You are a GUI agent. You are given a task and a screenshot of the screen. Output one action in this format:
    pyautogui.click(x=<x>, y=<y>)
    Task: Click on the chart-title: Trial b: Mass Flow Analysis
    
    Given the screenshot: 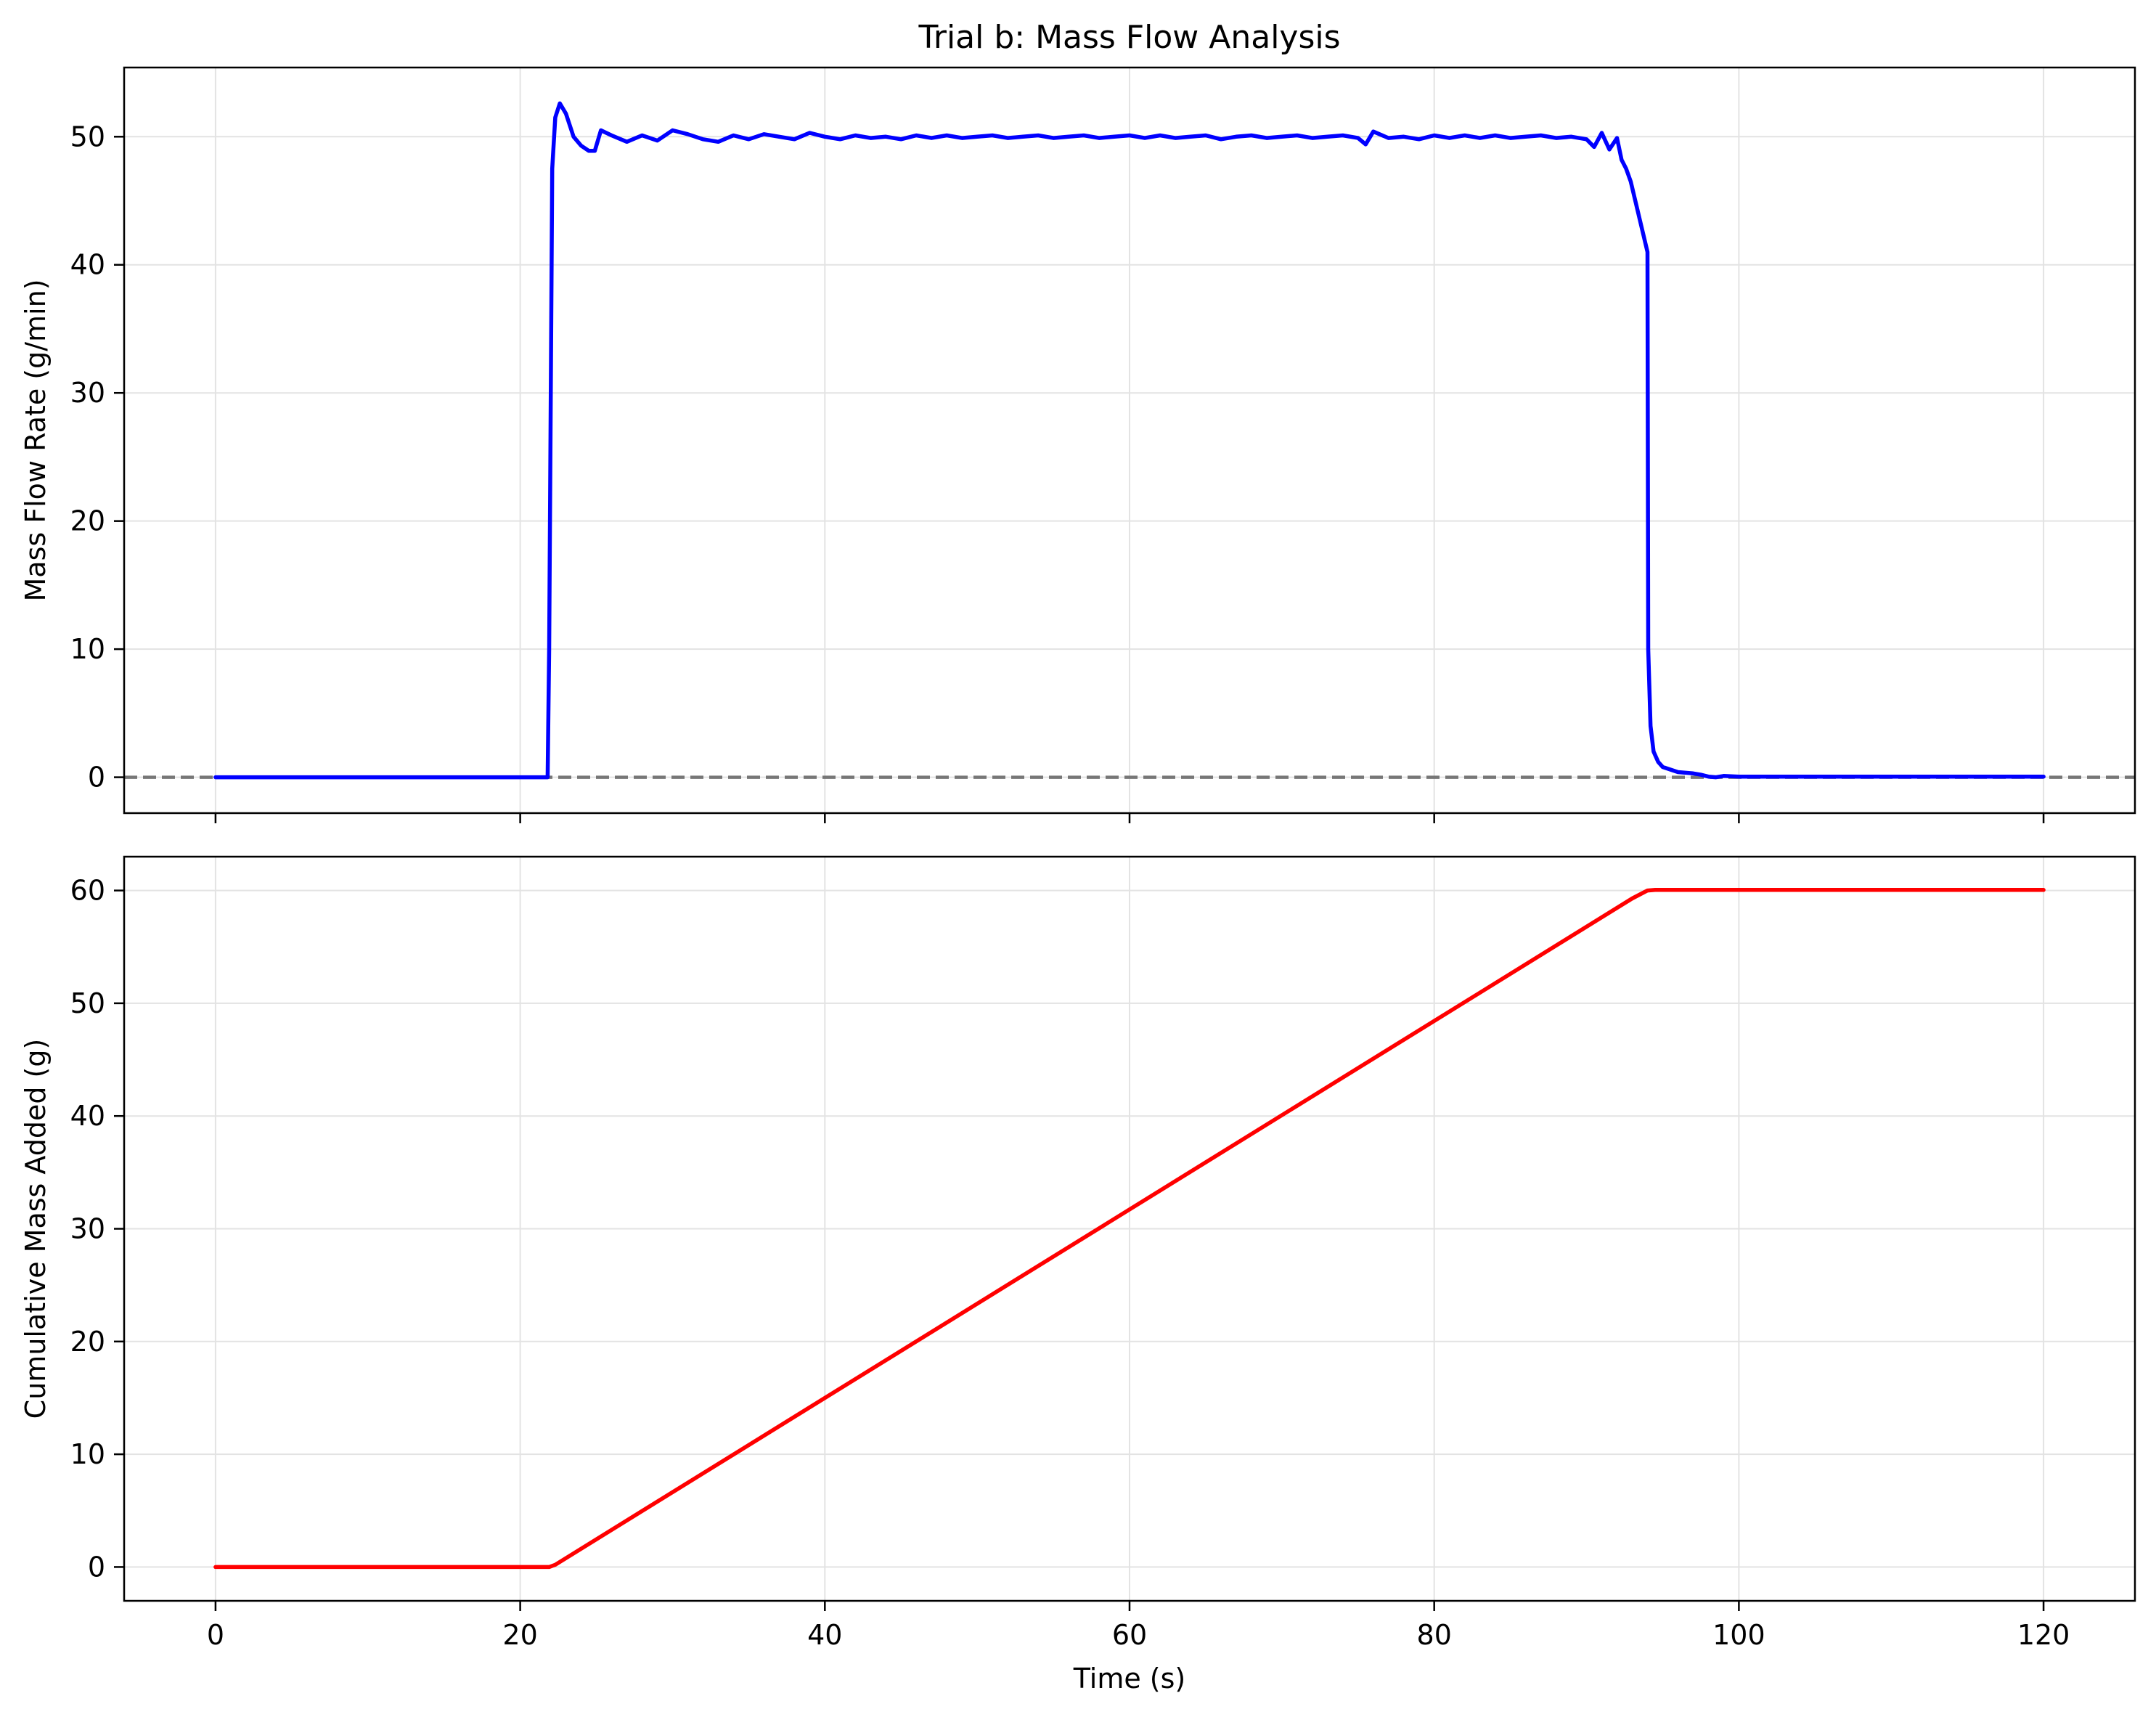 What is the action you would take?
    pyautogui.click(x=1129, y=37)
    